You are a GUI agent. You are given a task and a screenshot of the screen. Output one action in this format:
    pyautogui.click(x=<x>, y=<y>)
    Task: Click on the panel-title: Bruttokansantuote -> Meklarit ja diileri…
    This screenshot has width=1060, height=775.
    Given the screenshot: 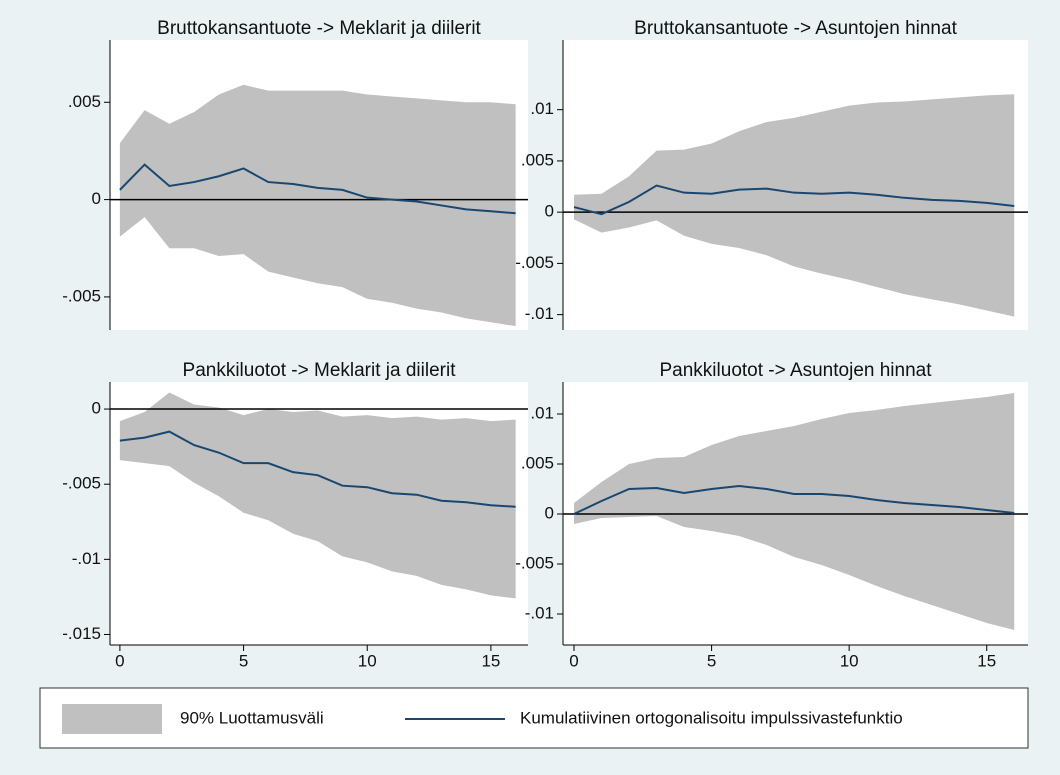 What is the action you would take?
    pyautogui.click(x=319, y=28)
    